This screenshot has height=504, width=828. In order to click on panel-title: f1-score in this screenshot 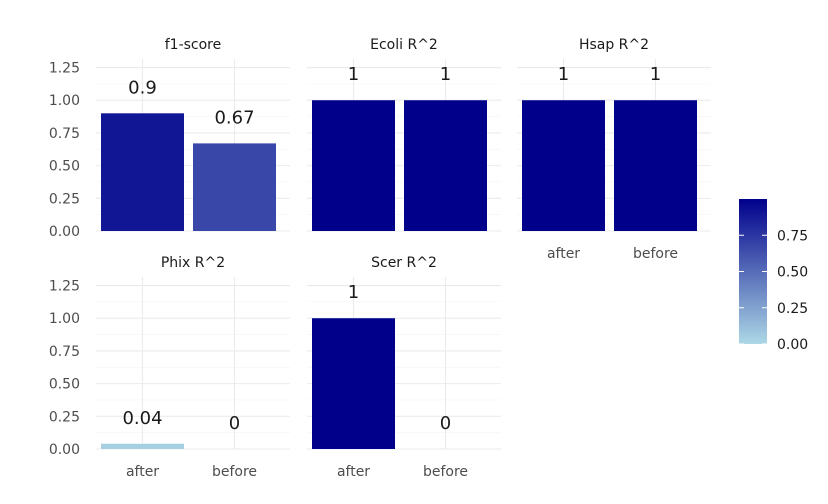, I will do `click(193, 45)`.